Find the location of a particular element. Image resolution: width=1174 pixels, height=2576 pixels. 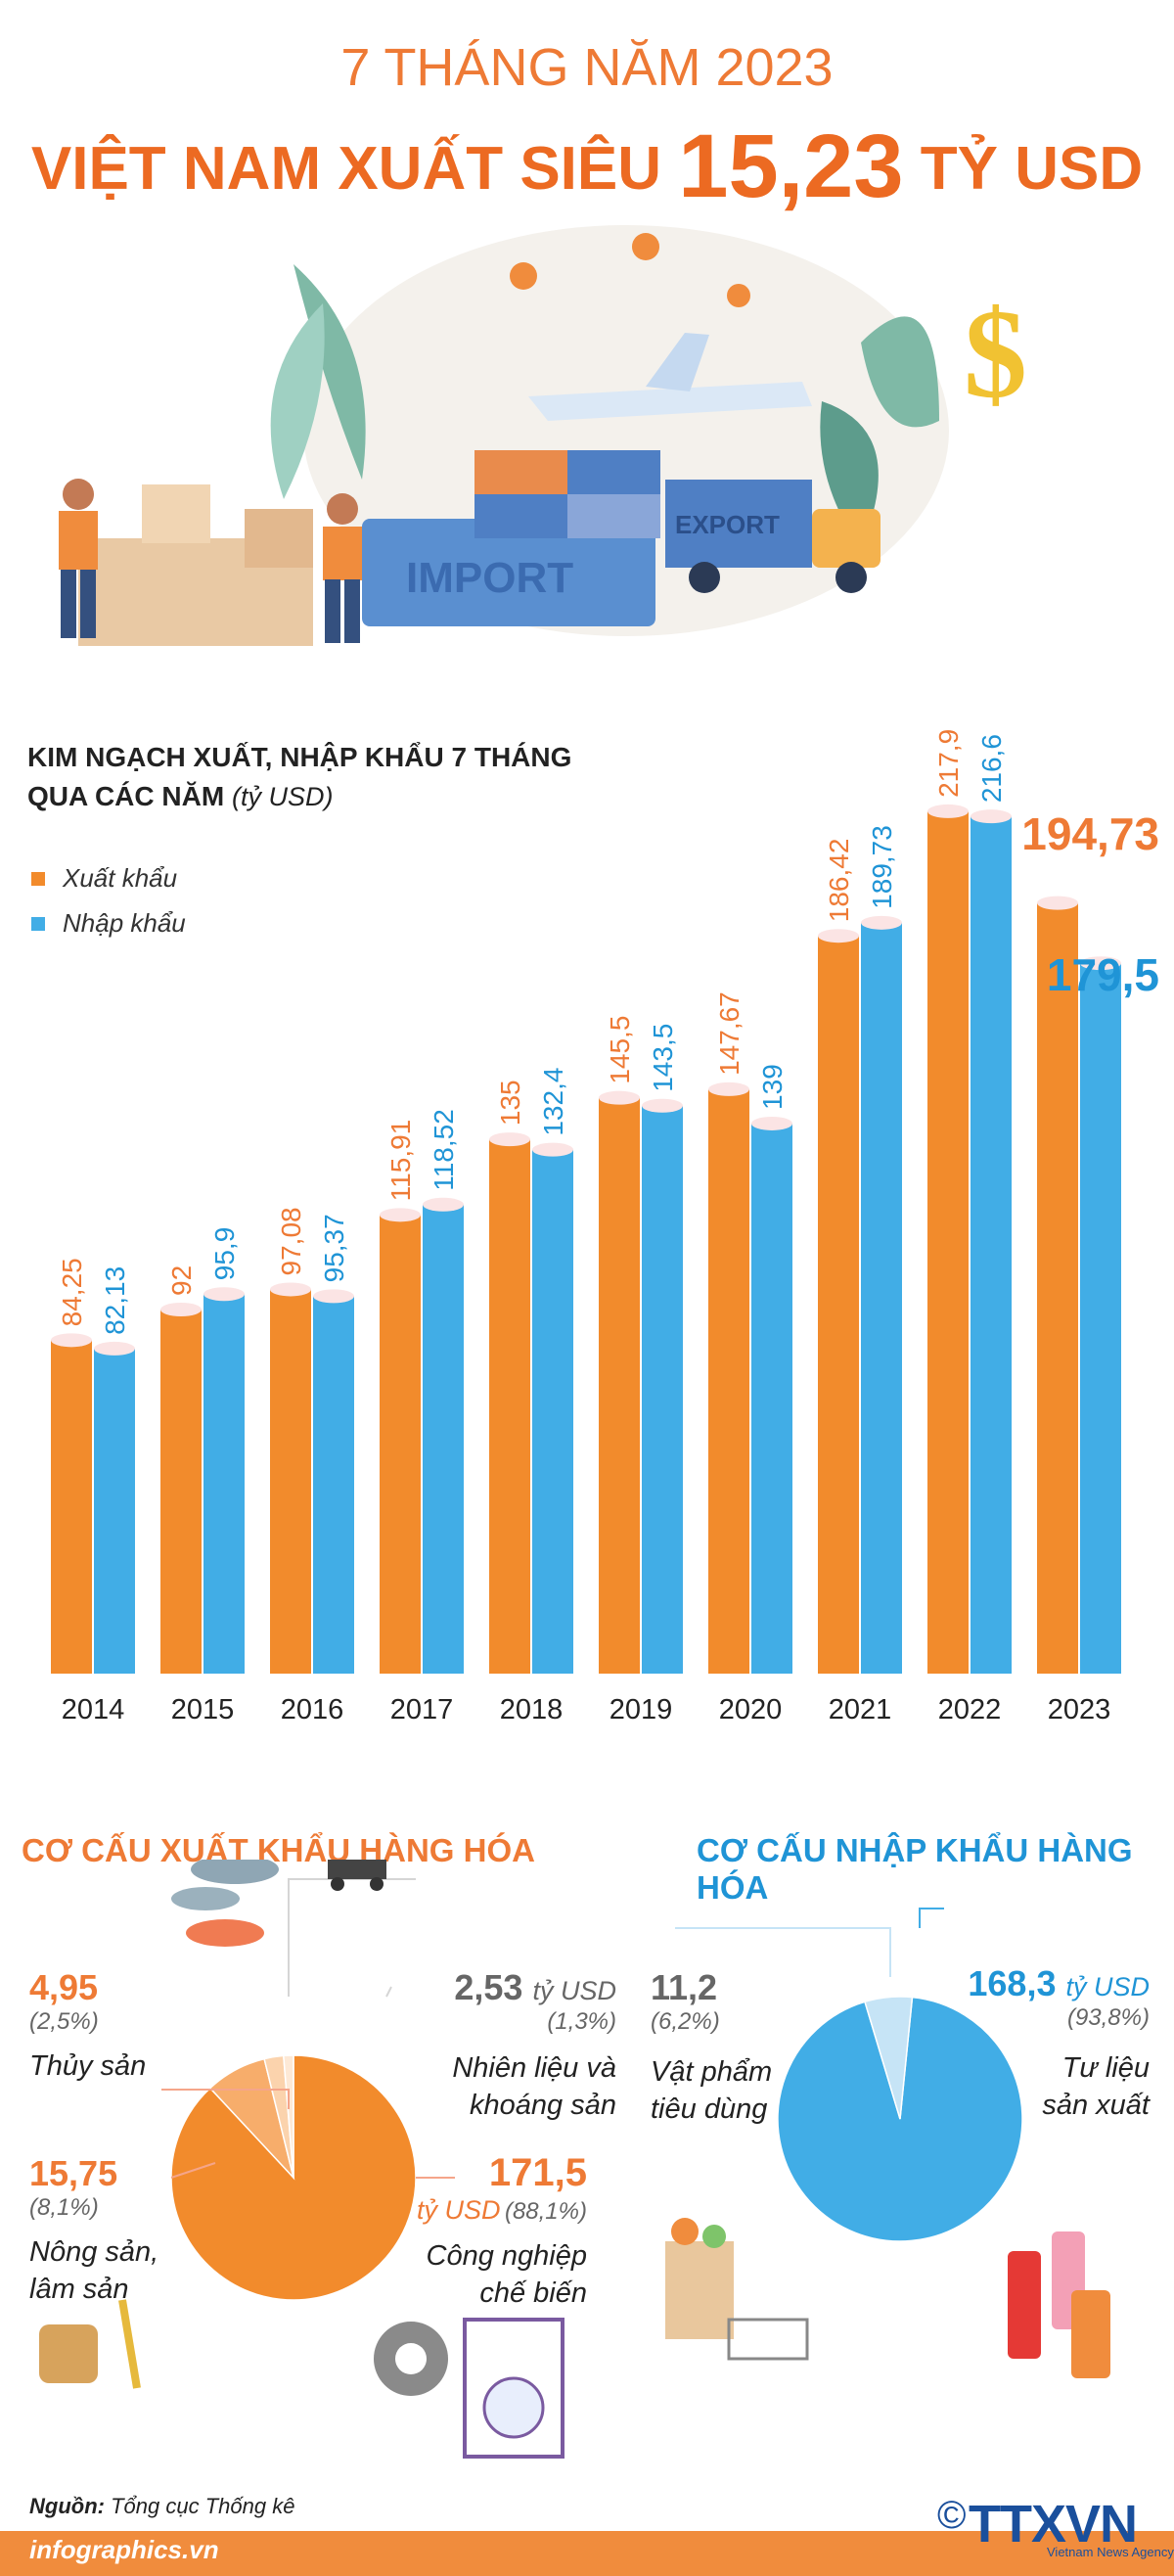

x-tick-label: 2022 is located at coordinates (970, 1709).